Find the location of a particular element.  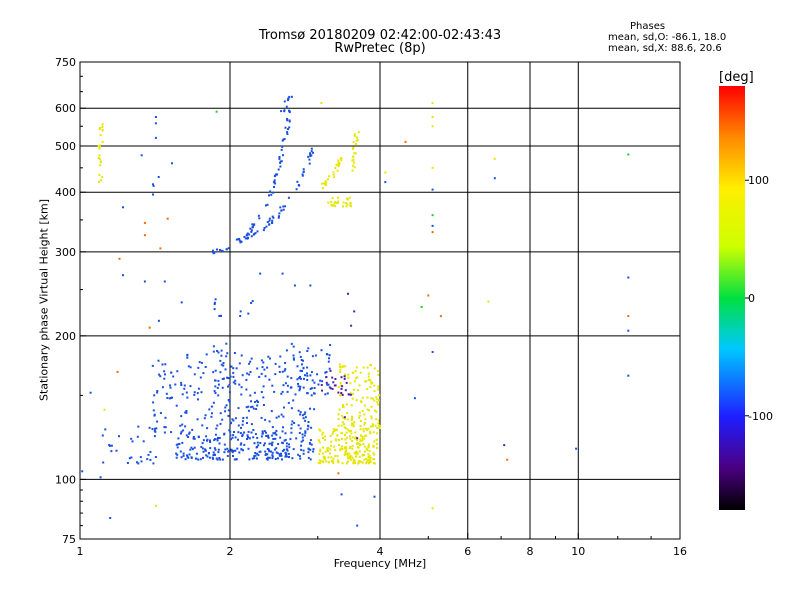

colorbar-tick-label: -100 is located at coordinates (760, 416).